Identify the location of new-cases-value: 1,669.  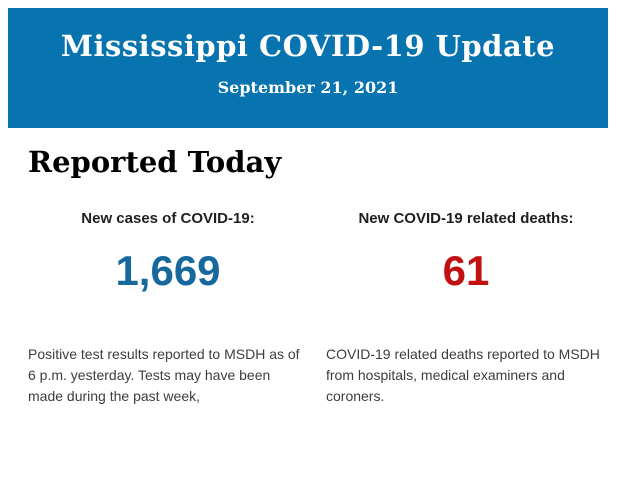
(168, 270).